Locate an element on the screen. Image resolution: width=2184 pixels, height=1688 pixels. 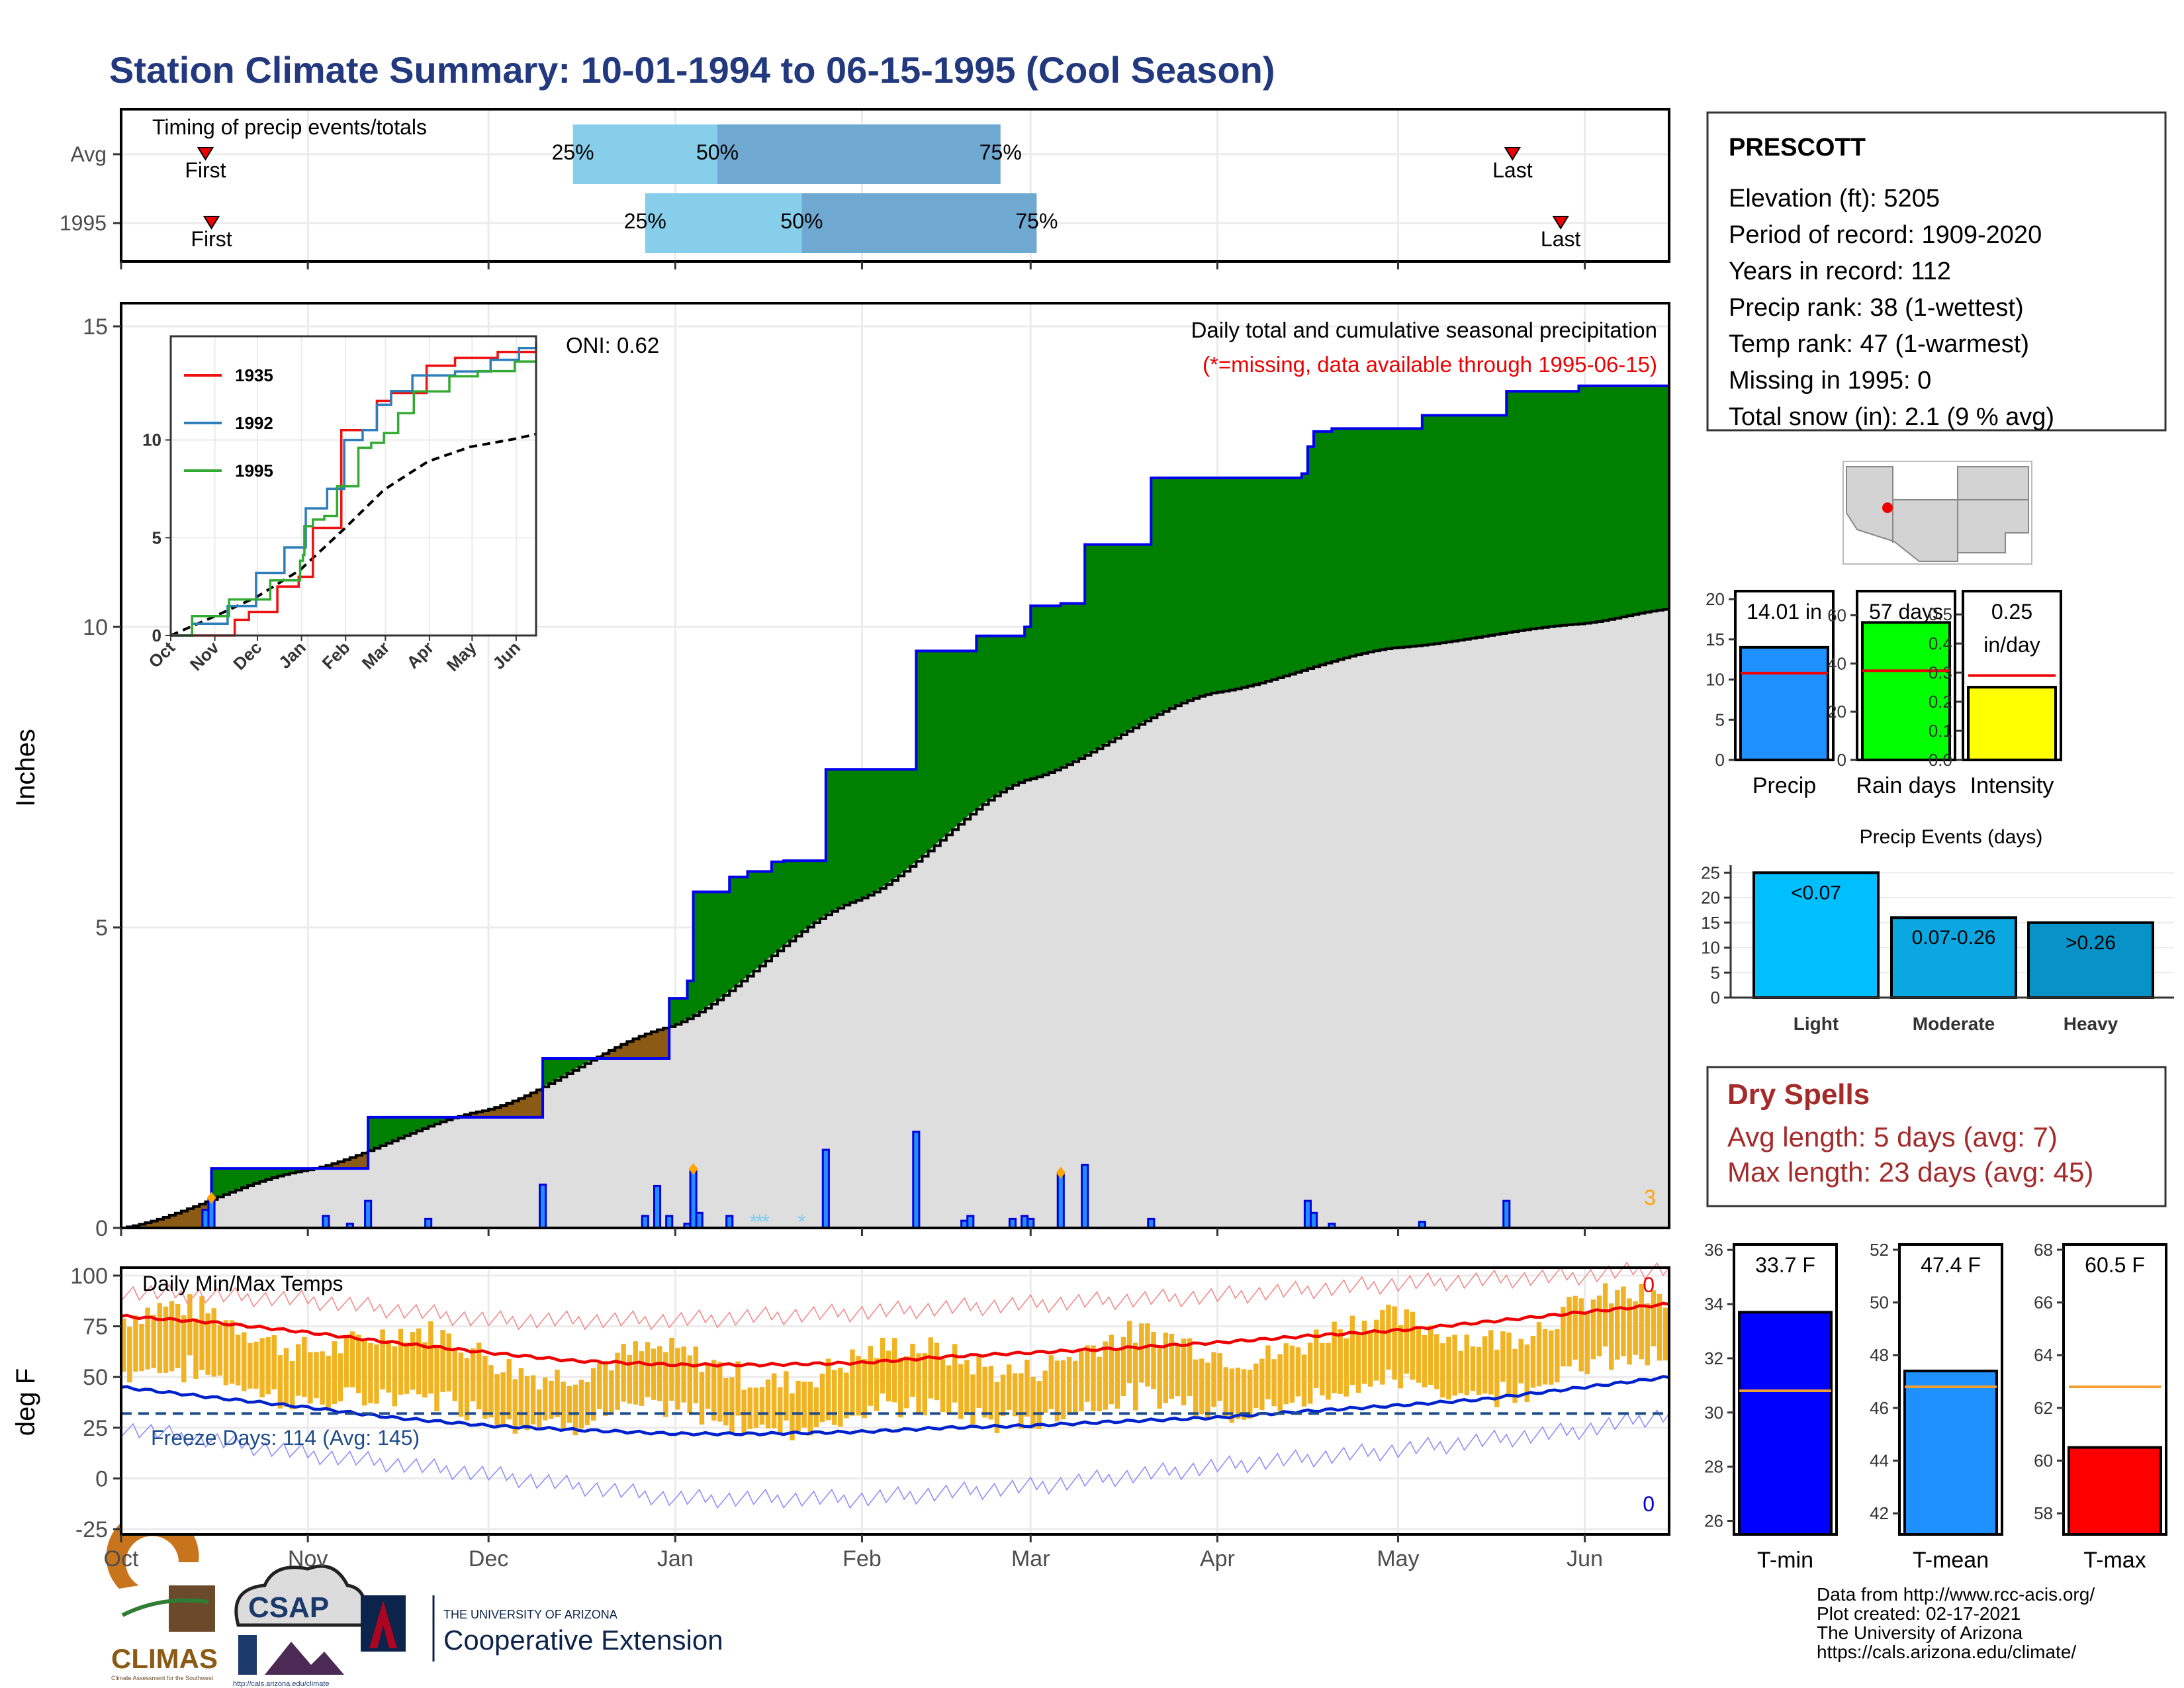
y-tick-label: 0.0 is located at coordinates (1940, 760).